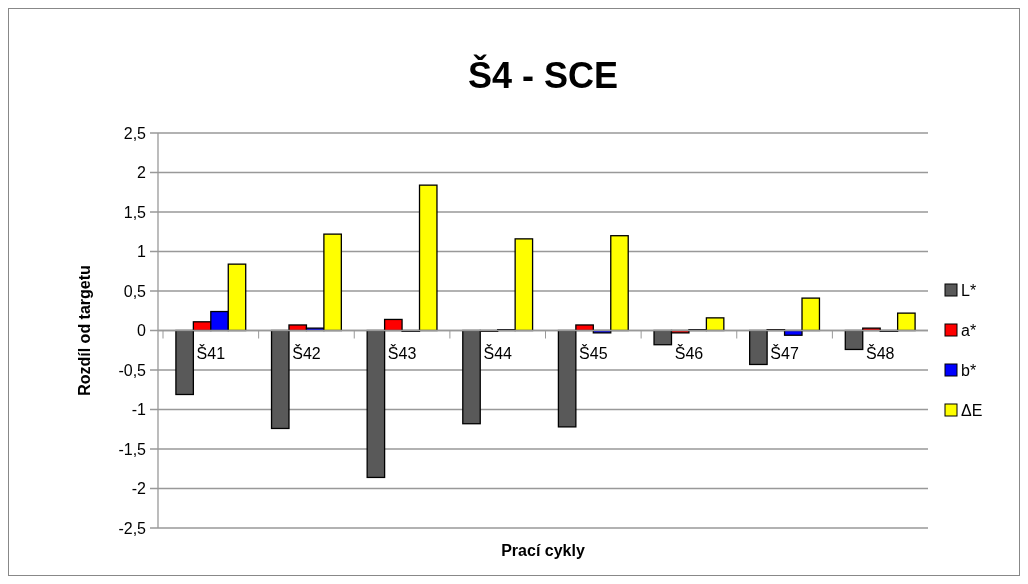  Describe the element at coordinates (139, 410) in the screenshot. I see `y-tick-label: -1` at that location.